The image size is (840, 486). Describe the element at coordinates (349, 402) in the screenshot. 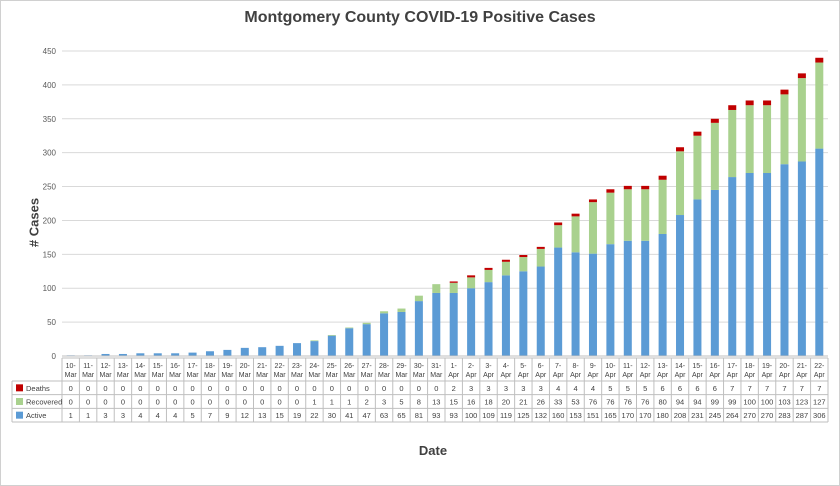

I see `table-value-recovered: 1` at that location.